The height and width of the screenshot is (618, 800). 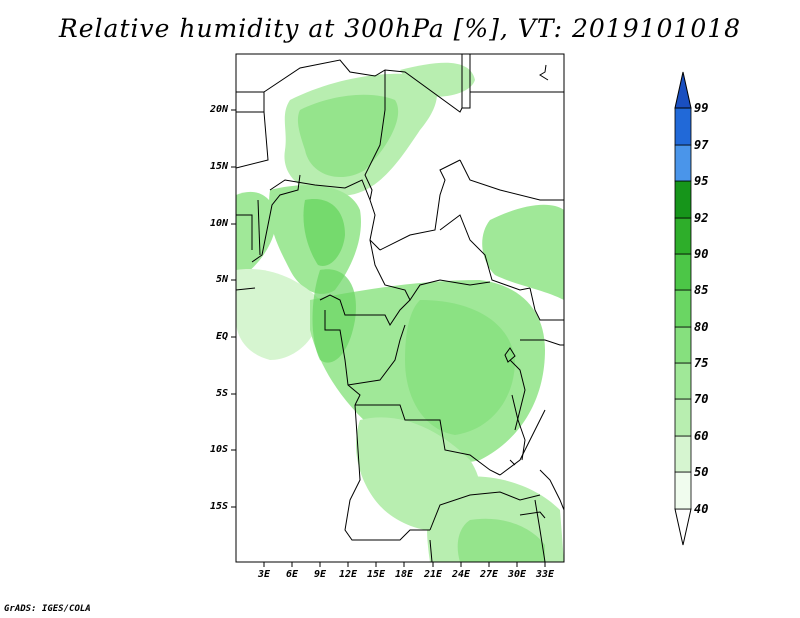 What do you see at coordinates (348, 574) in the screenshot?
I see `lon-label-12e: 12E` at bounding box center [348, 574].